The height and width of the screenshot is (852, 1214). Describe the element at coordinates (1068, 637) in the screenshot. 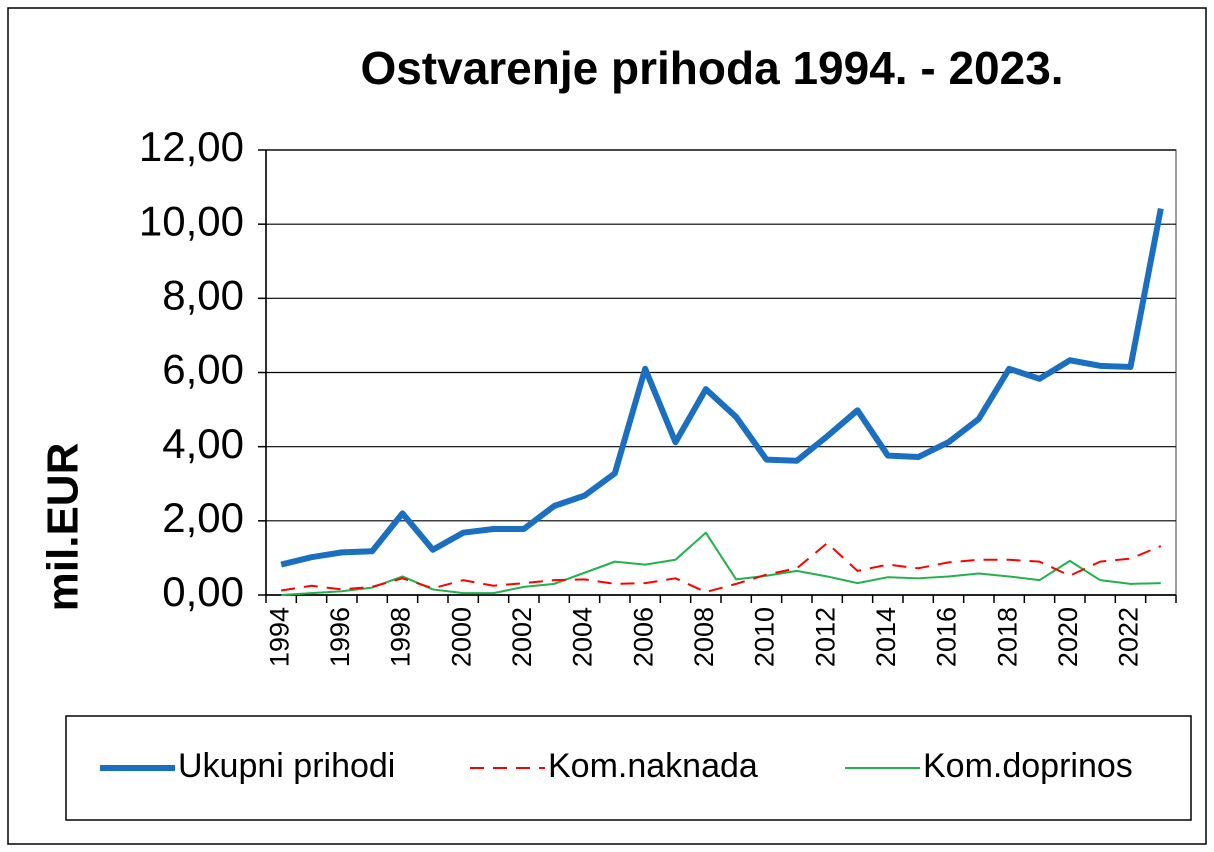

I see `x-tick-label: 2020` at that location.